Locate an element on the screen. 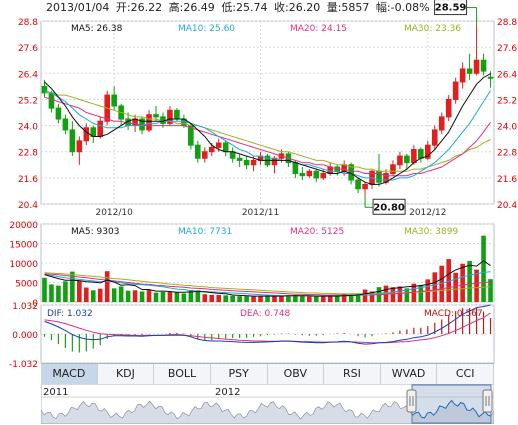 Image resolution: width=518 pixels, height=425 pixels. tab-rsi: RSI is located at coordinates (352, 374).